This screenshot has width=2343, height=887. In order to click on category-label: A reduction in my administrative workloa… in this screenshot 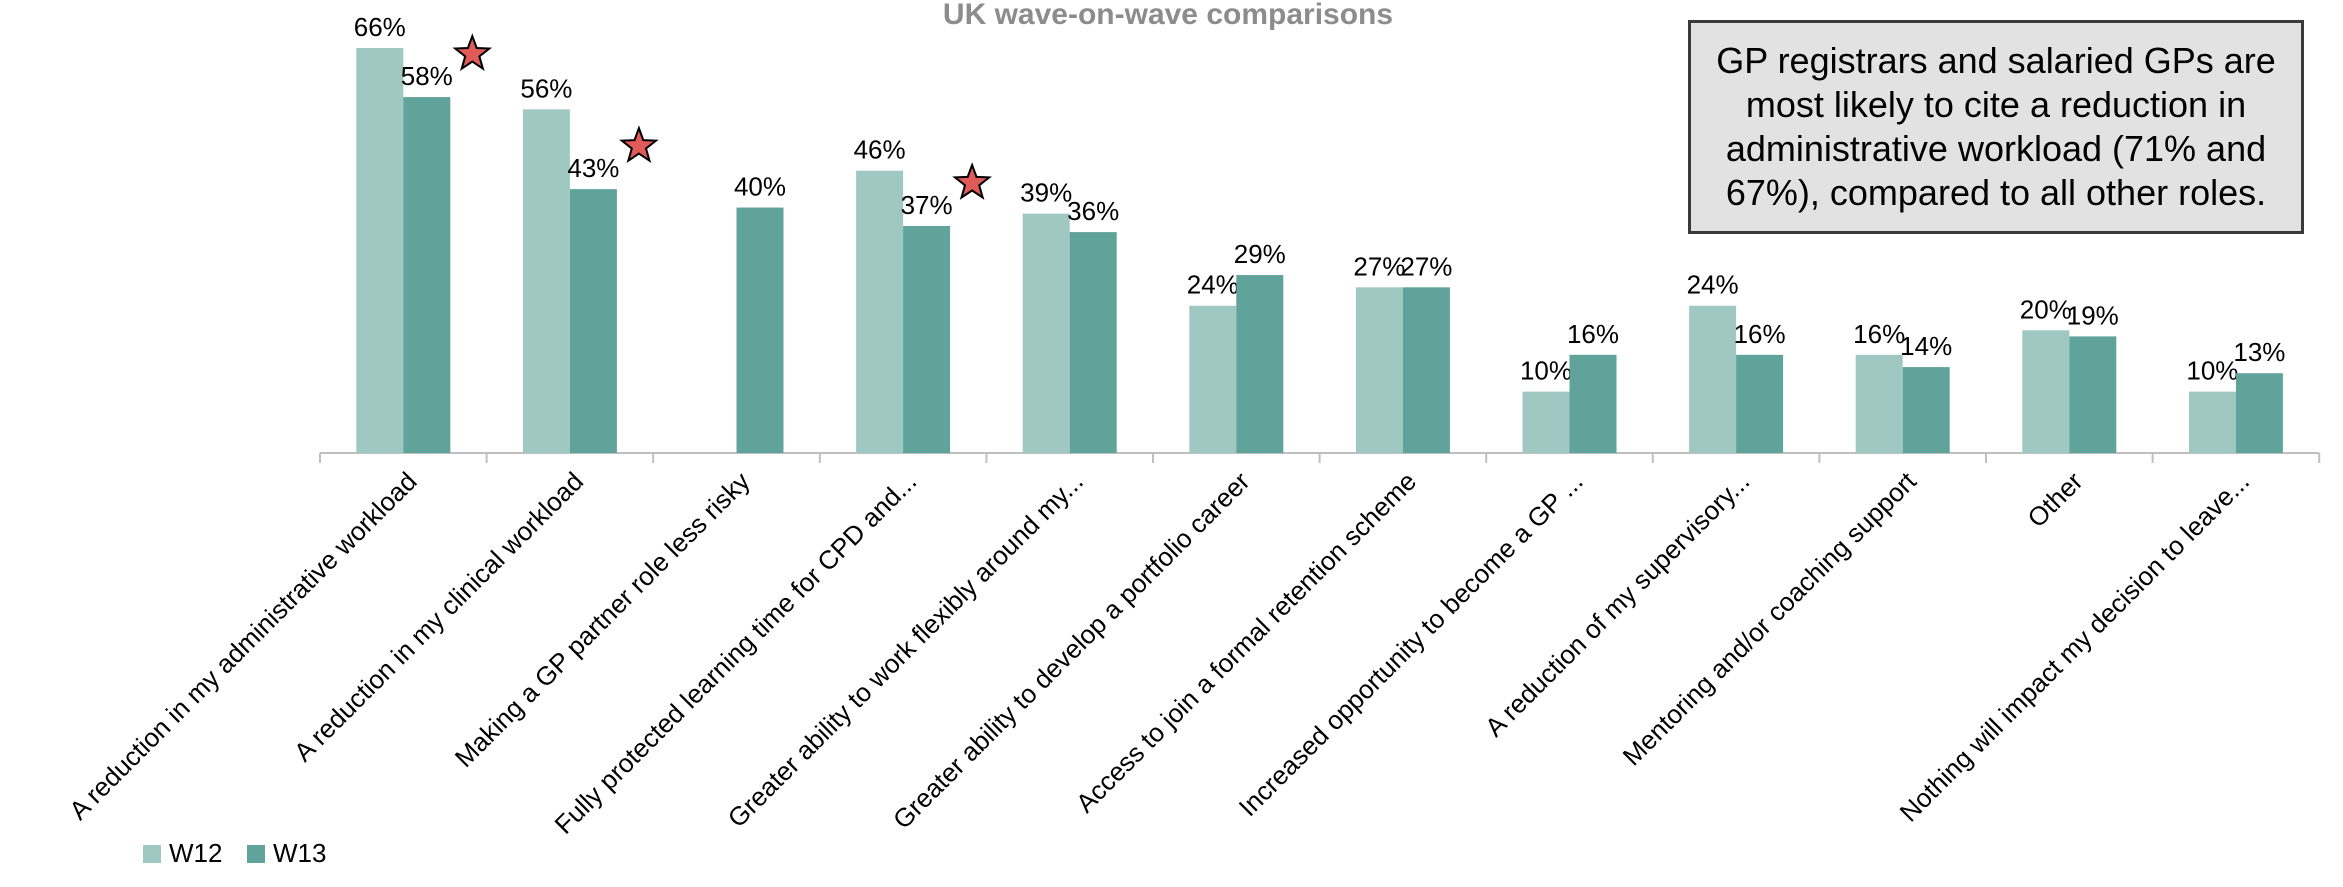, I will do `click(242, 645)`.